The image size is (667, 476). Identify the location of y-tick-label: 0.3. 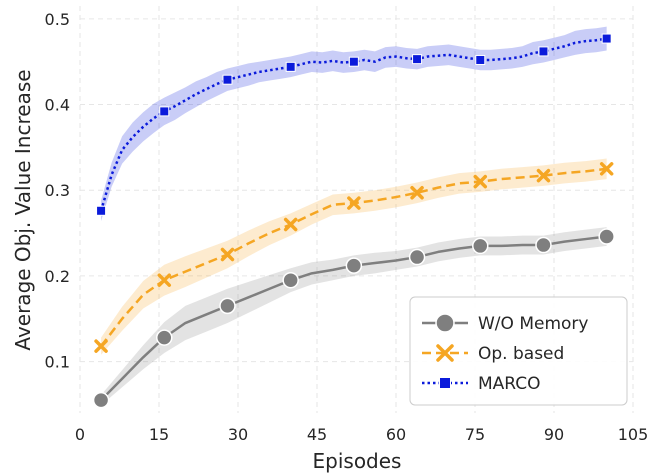
(57, 190).